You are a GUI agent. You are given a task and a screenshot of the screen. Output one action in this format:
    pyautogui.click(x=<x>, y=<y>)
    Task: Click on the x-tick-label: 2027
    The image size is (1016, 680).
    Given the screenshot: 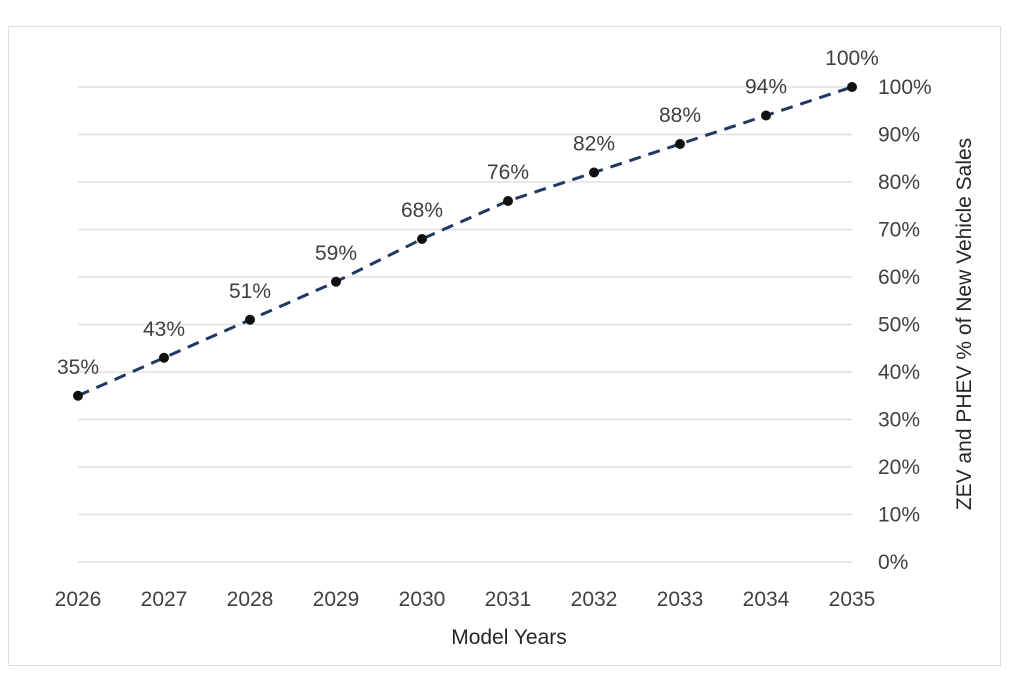 What is the action you would take?
    pyautogui.click(x=164, y=599)
    